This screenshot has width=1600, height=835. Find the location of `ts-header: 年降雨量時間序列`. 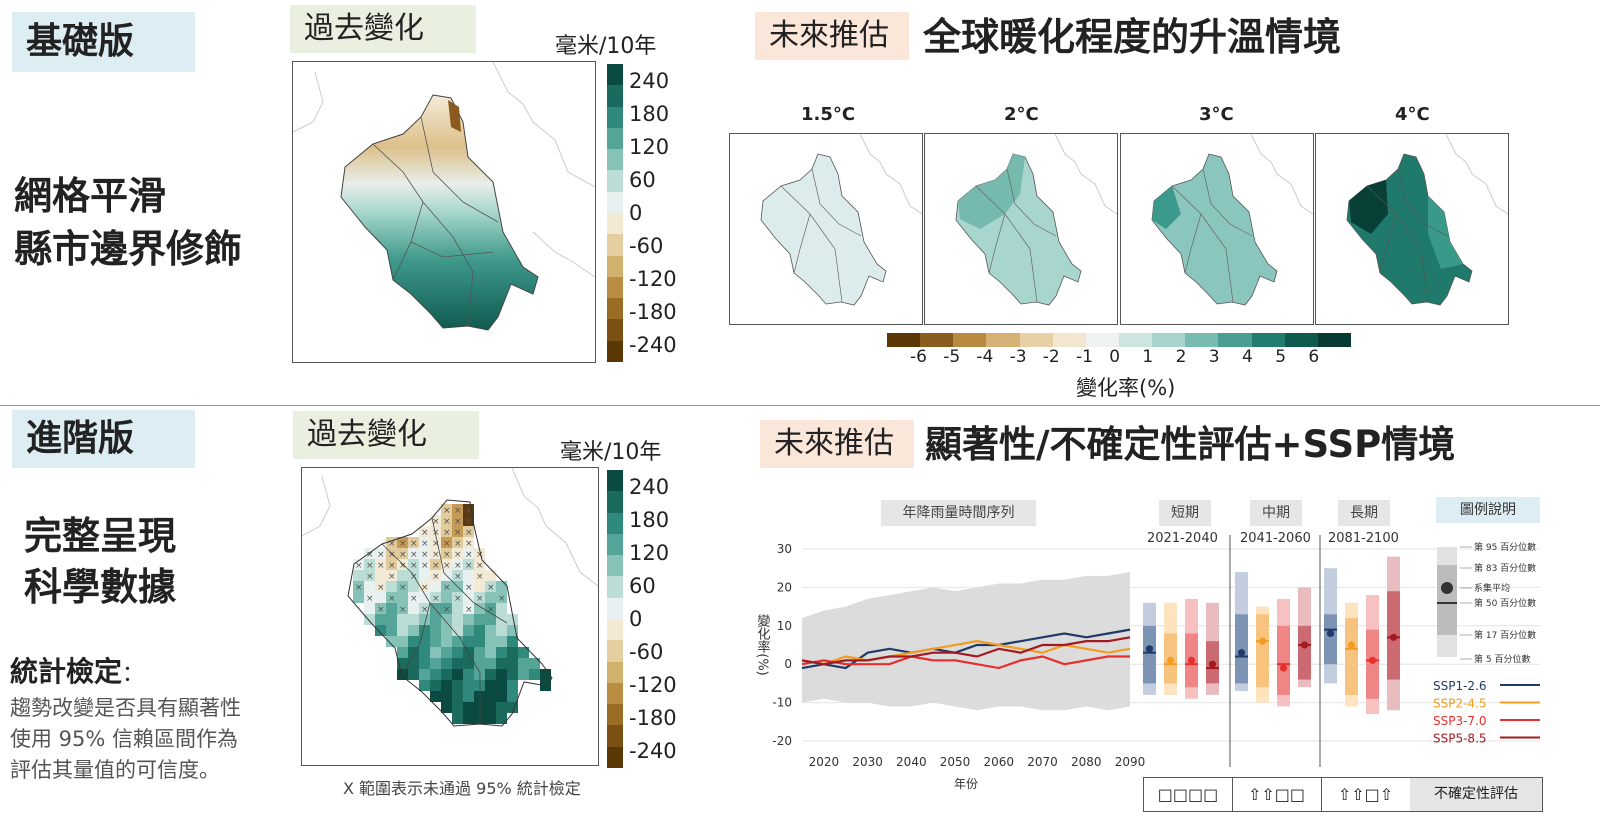

ts-header: 年降雨量時間序列 is located at coordinates (958, 513).